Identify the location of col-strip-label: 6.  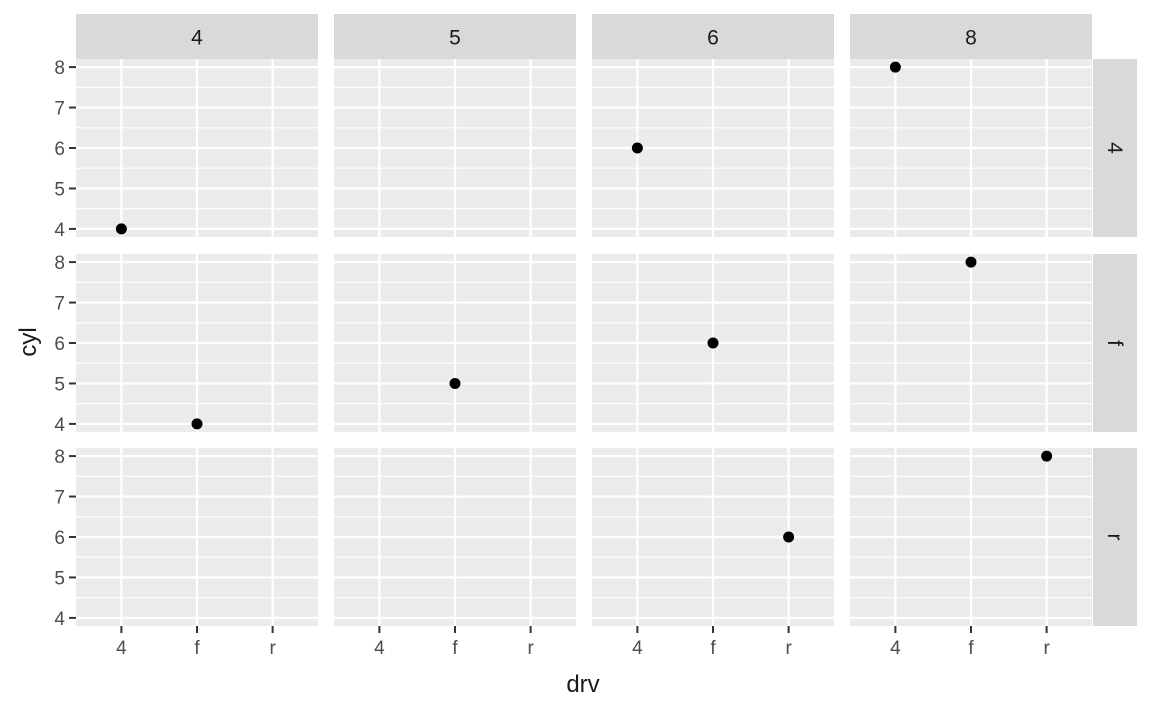
(713, 38).